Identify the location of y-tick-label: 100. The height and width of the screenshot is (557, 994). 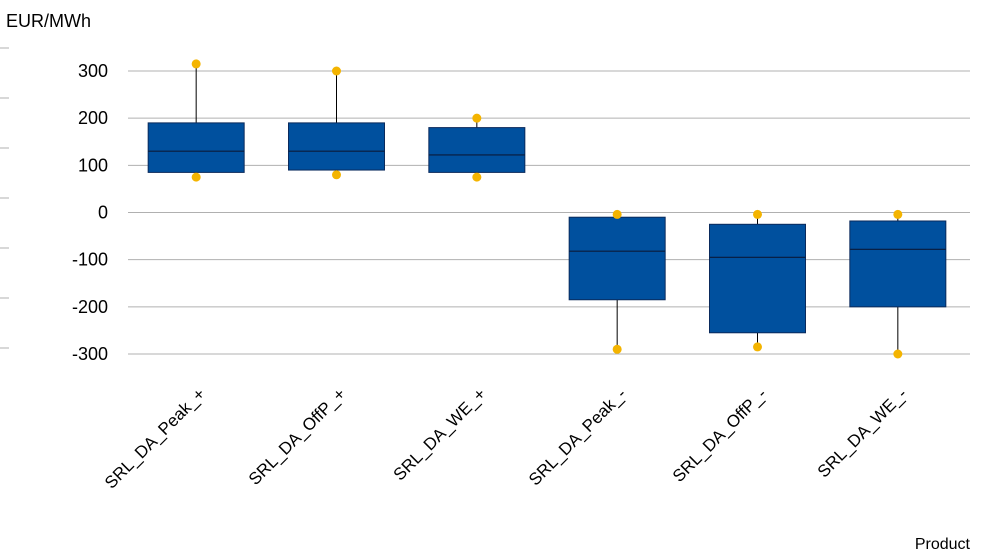
(93, 165).